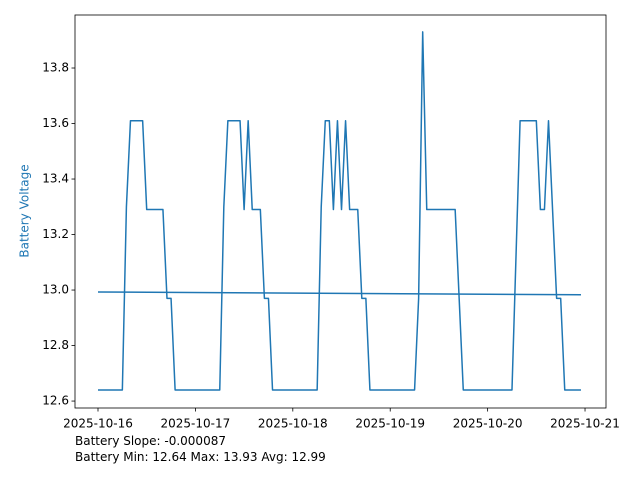 The width and height of the screenshot is (640, 484). I want to click on x-tick-label: 2025-10-18, so click(293, 424).